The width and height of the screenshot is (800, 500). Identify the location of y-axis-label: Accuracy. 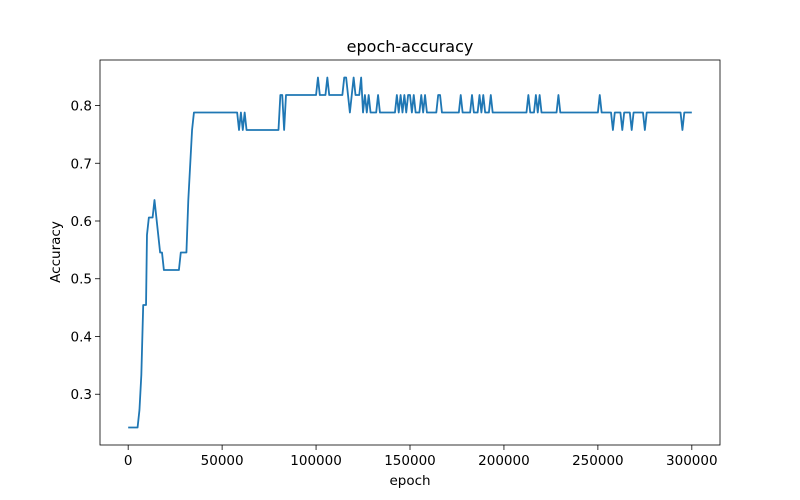
(56, 252).